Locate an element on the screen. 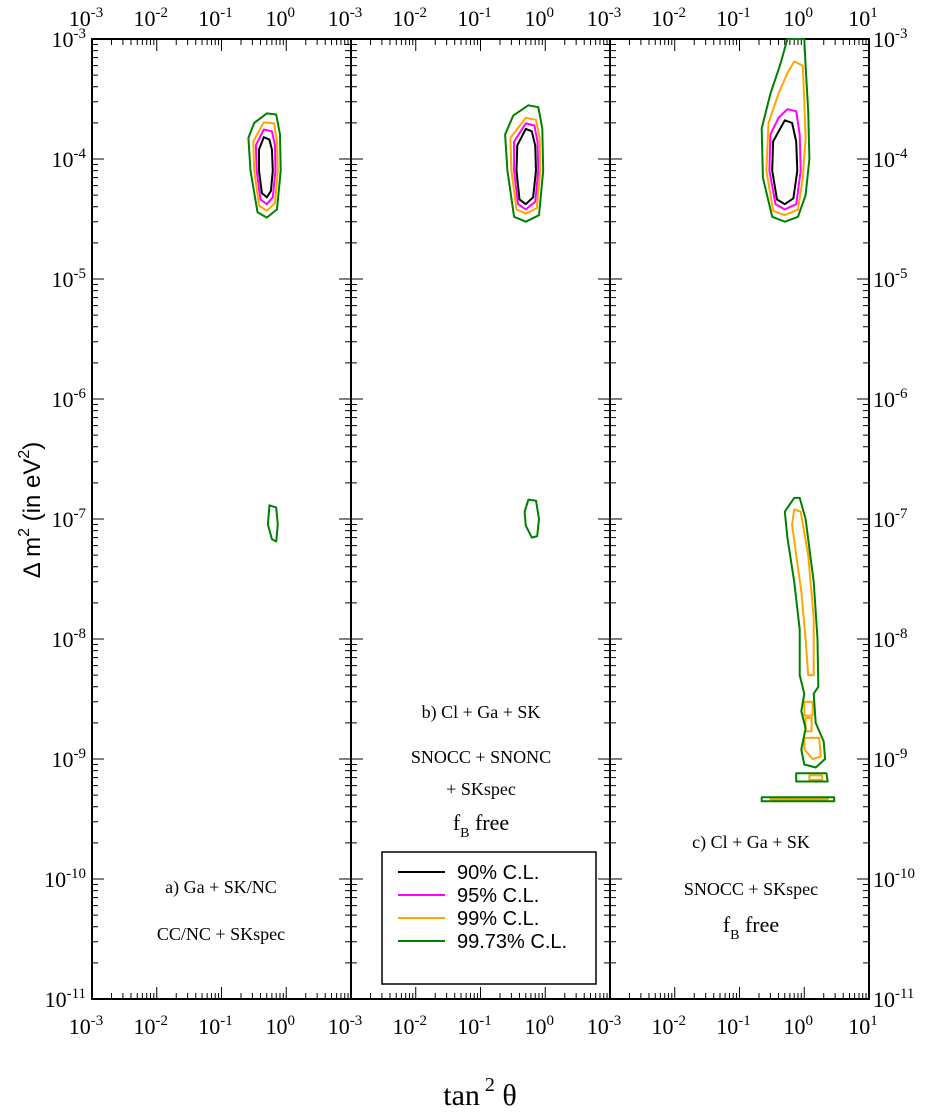  y-tick-label-left: 10⁻⁴ is located at coordinates (69, 159).